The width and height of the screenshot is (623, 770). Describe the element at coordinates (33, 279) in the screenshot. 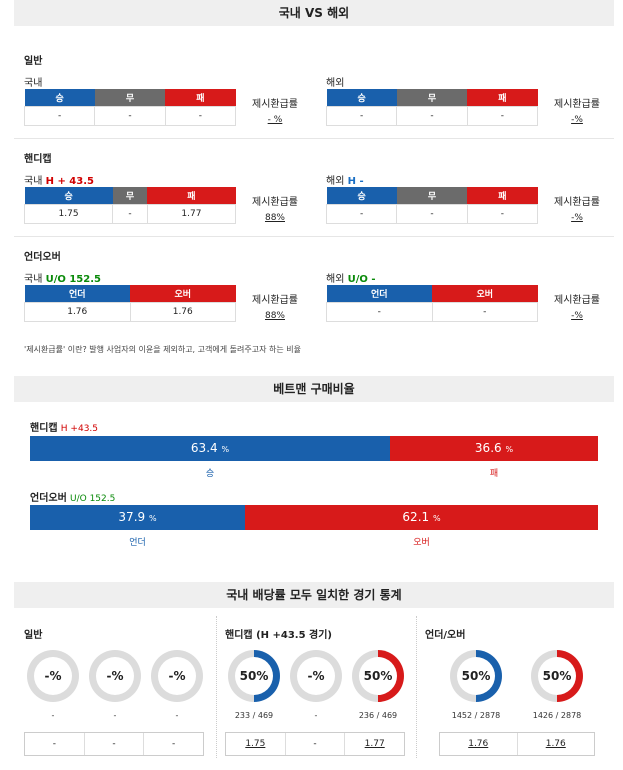

I see `domestic-label: 국내` at that location.